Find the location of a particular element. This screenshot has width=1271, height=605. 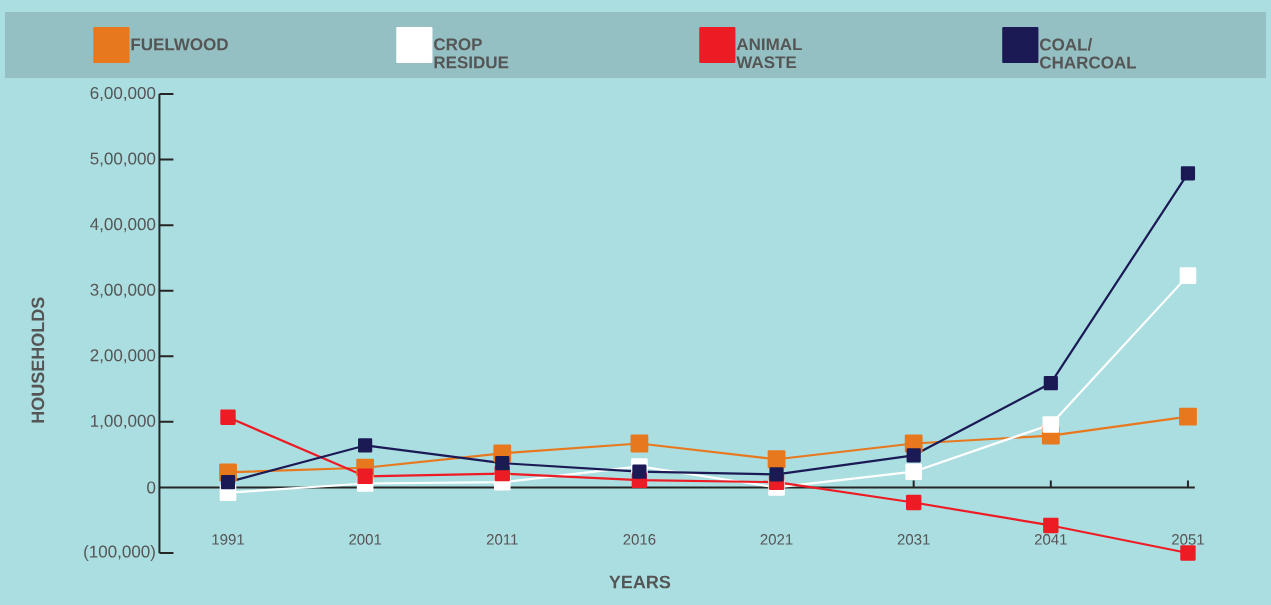

y-tick-label: 5,00,000 is located at coordinates (123, 159).